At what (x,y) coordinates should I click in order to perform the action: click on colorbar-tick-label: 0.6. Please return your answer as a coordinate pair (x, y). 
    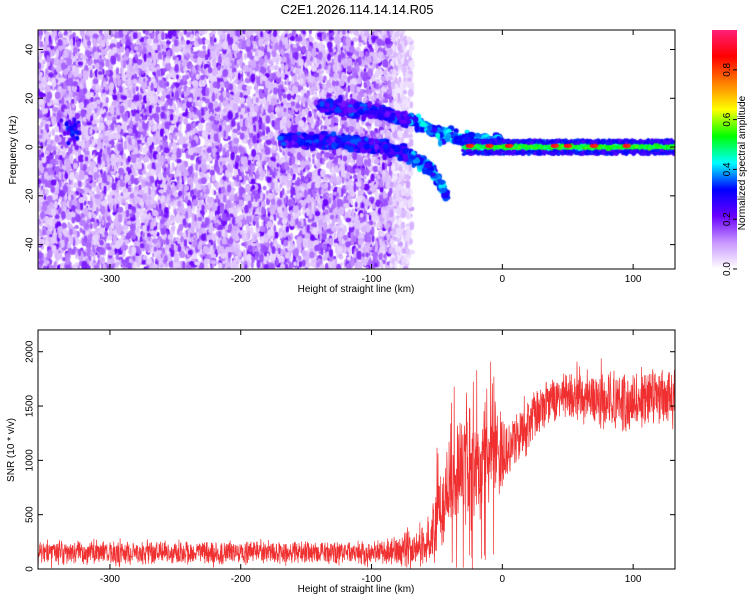
    Looking at the image, I should click on (727, 119).